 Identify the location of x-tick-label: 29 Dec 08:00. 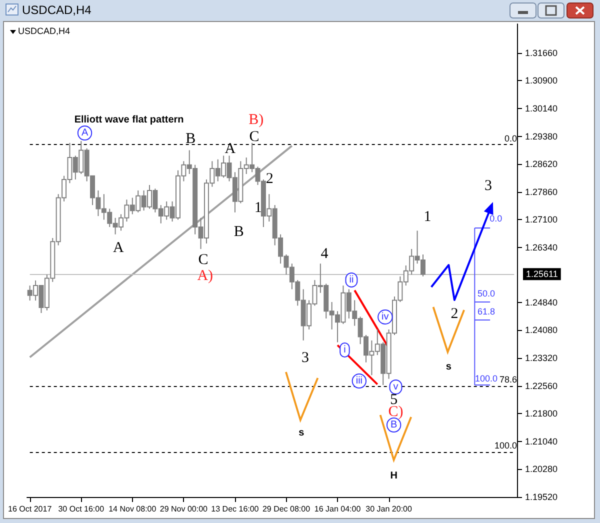
(286, 509).